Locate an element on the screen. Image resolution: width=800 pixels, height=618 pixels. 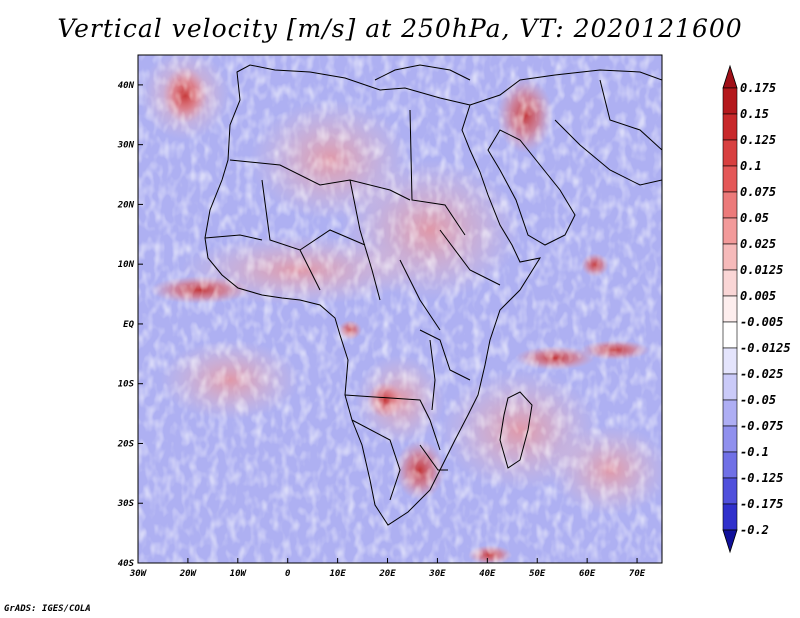
y-tick-label: EQ is located at coordinates (128, 325).